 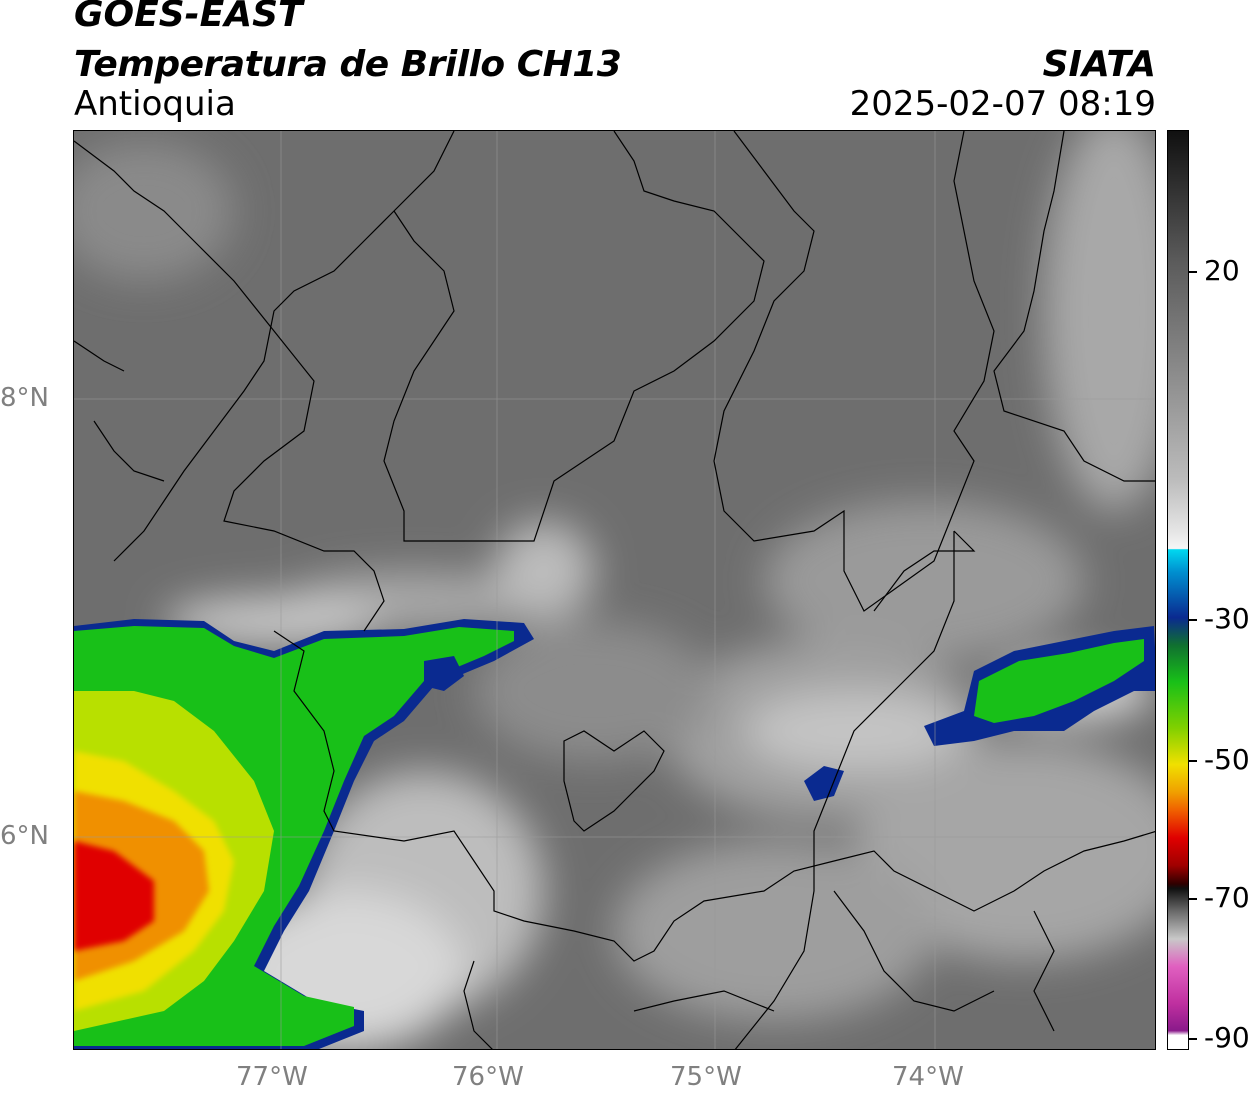 I want to click on colorbar-label-minus90: -90, so click(x=1227, y=1037).